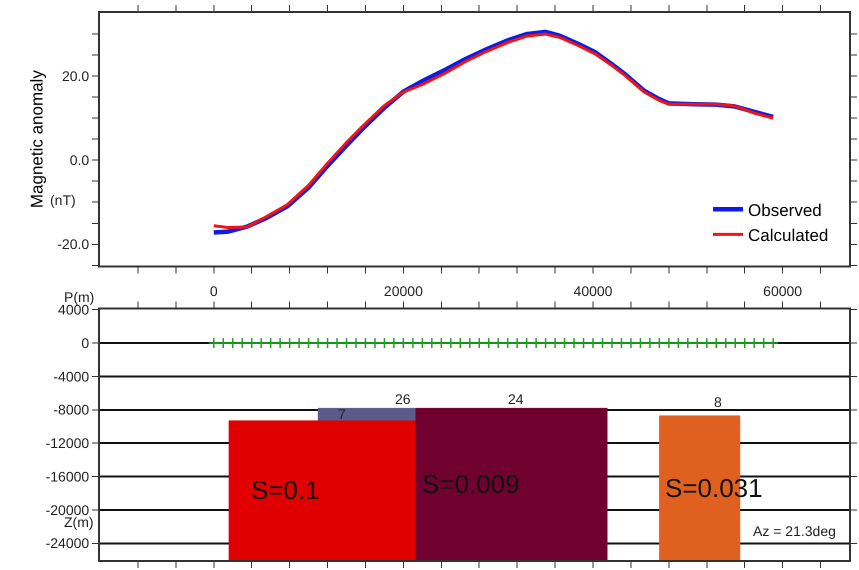 Image resolution: width=859 pixels, height=570 pixels. I want to click on x-tick-label: 20000, so click(404, 291).